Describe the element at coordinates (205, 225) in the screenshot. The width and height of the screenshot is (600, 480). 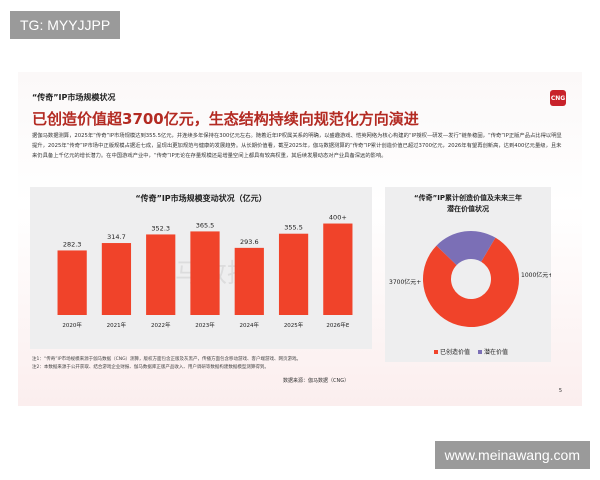
I see `data-label: 365.5` at that location.